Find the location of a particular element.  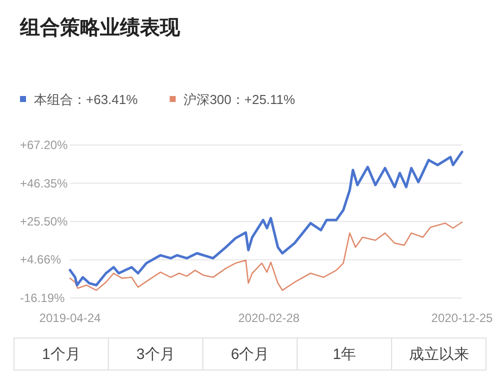

x-tick-label: 2020-12-25 is located at coordinates (462, 318).